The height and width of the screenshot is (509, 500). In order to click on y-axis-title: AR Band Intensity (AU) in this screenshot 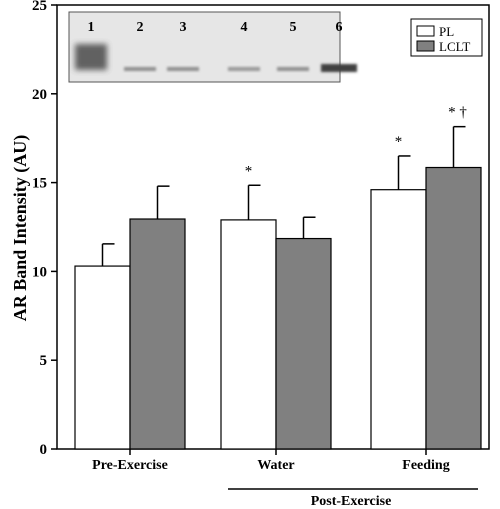, I will do `click(20, 228)`.